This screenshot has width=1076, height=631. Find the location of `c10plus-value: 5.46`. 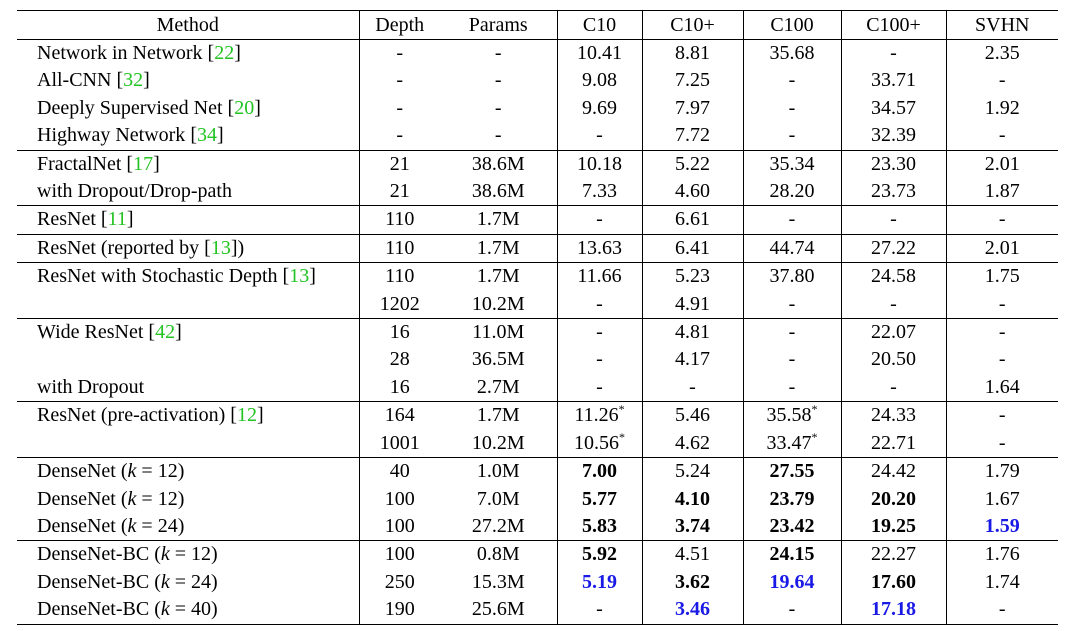

c10plus-value: 5.46 is located at coordinates (692, 415).